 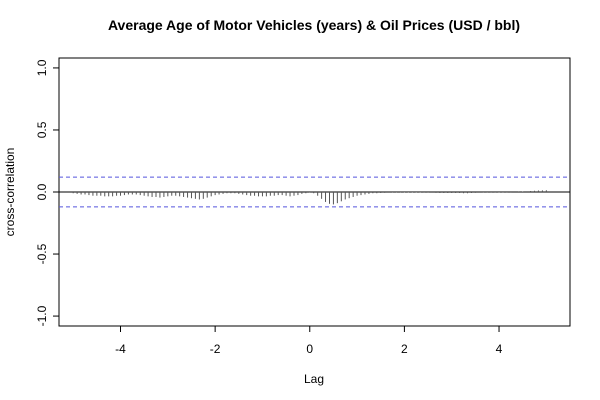 I want to click on y-tick-label: 0.0, so click(x=42, y=191).